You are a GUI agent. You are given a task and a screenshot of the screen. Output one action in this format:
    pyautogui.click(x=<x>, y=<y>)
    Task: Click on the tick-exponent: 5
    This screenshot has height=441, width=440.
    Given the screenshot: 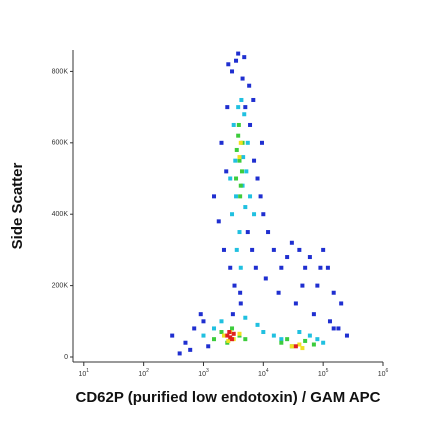 What is the action you would take?
    pyautogui.click(x=327, y=371)
    